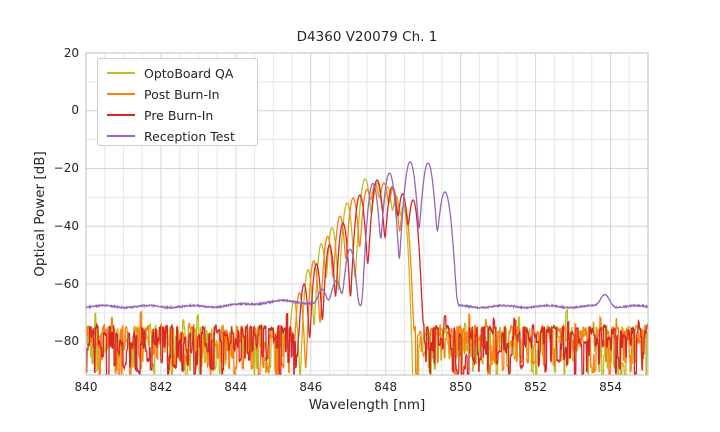 The image size is (720, 432). I want to click on x-tick-840: 840, so click(86, 387).